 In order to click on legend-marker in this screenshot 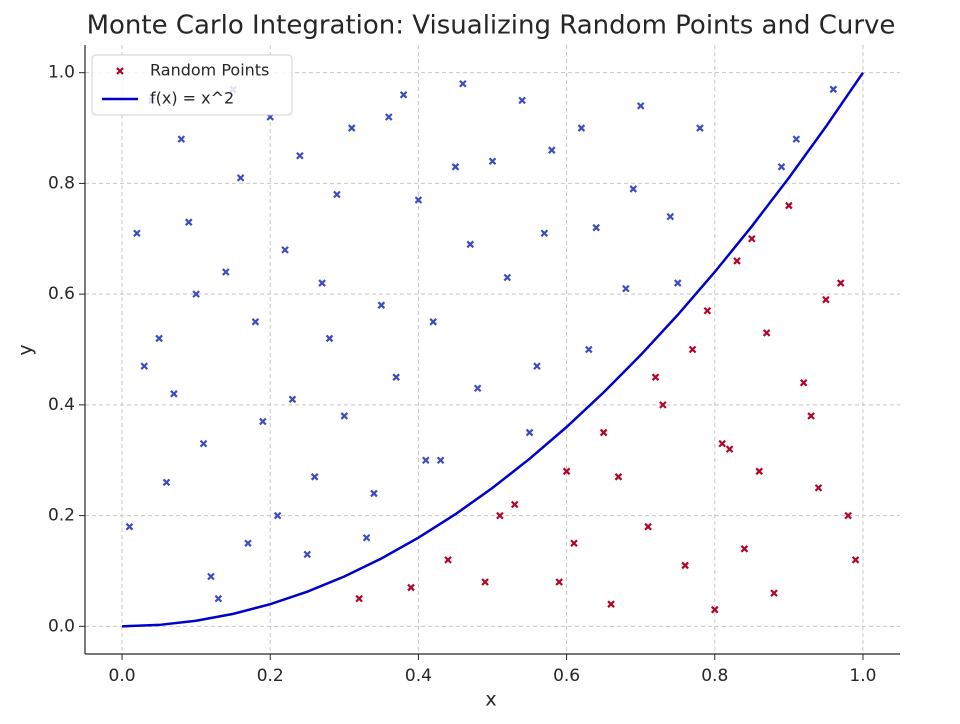, I will do `click(120, 71)`.